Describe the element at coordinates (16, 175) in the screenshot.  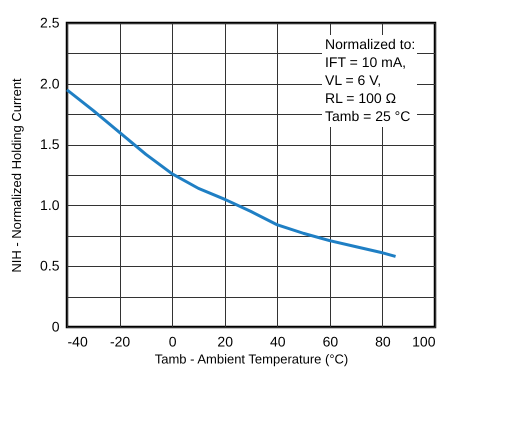
I see `y-axis-title: NIH - Normalized Holding Current` at that location.